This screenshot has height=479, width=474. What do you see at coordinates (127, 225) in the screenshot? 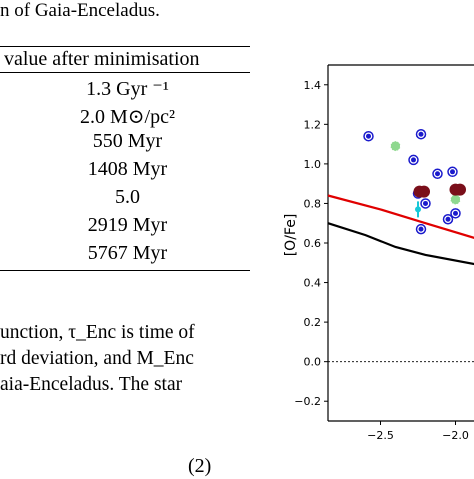
I see `table-row: 2919 Myr` at bounding box center [127, 225].